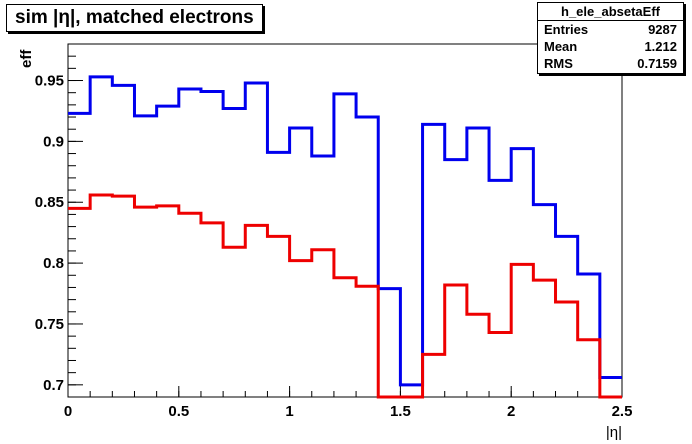 The height and width of the screenshot is (444, 692). What do you see at coordinates (49, 202) in the screenshot?
I see `y-tick-label: 0.85` at bounding box center [49, 202].